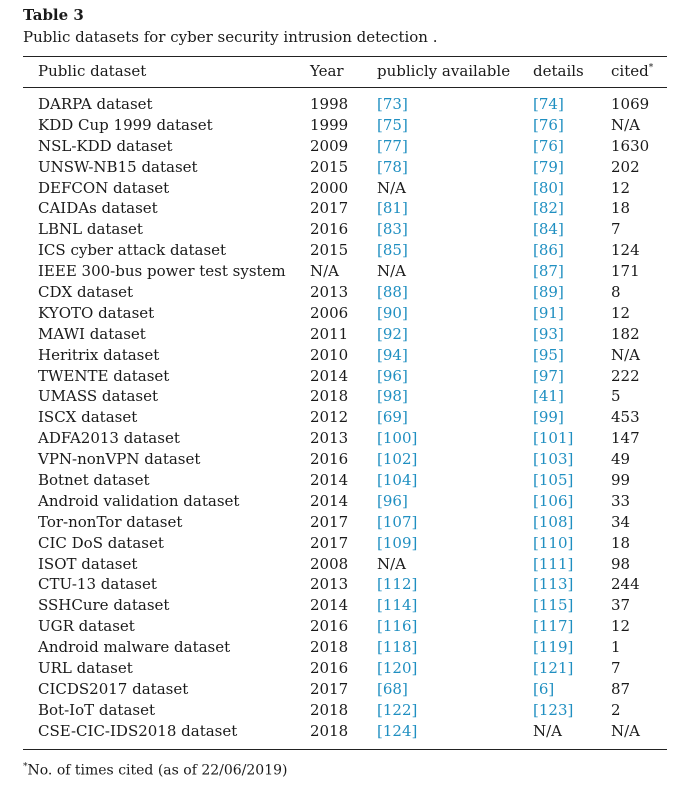 The height and width of the screenshot is (789, 686). Describe the element at coordinates (626, 730) in the screenshot. I see `cell-cited: N/A` at that location.